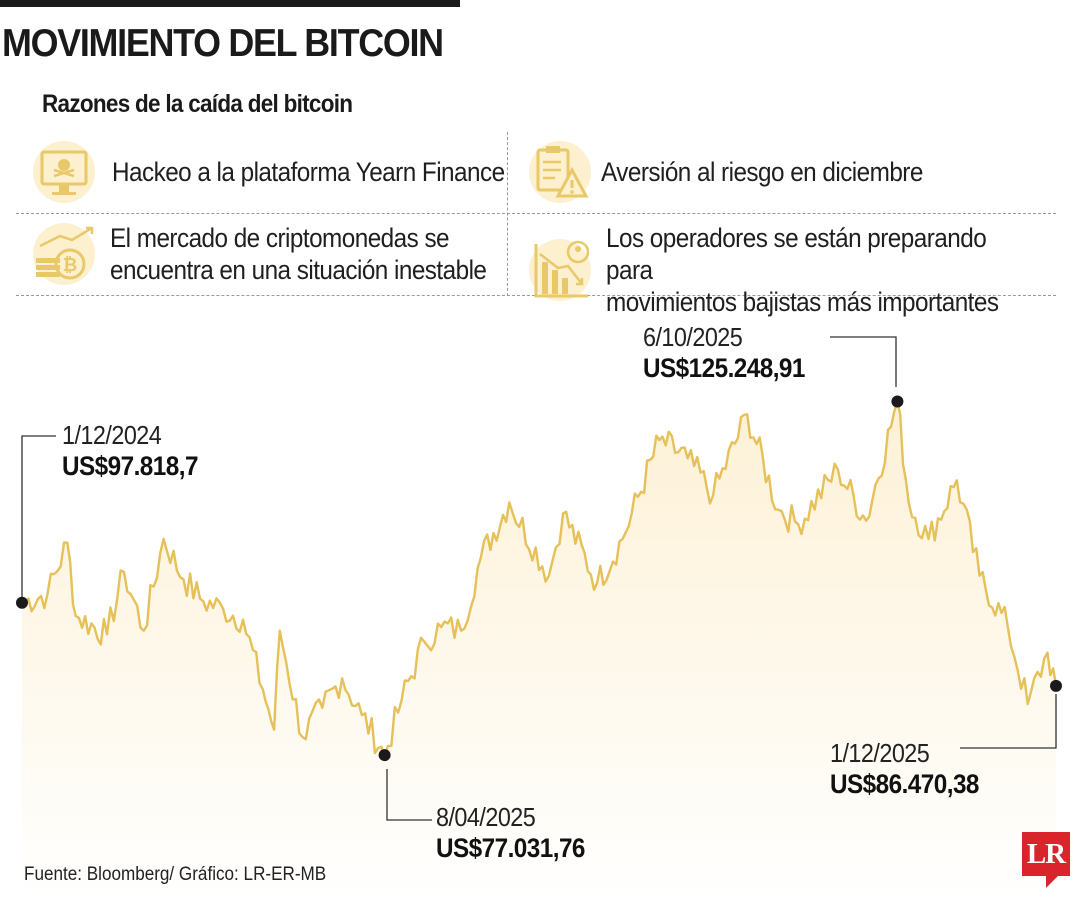 The height and width of the screenshot is (900, 1080). I want to click on annotation-low: 8/04/2025 US$77.031,76, so click(518, 833).